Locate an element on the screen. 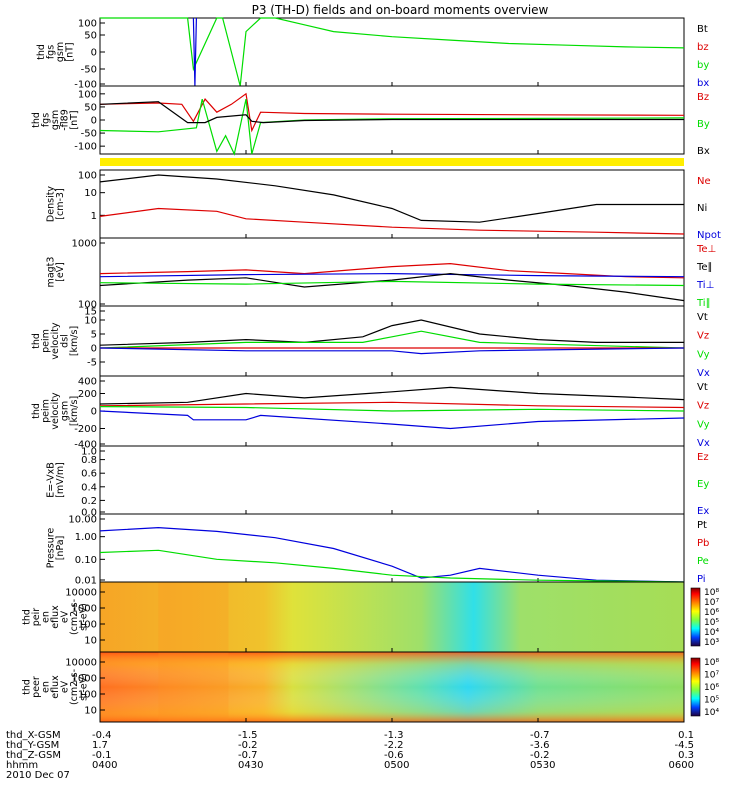 The image size is (750, 800). ephemeris-value: -0.4 is located at coordinates (102, 735).